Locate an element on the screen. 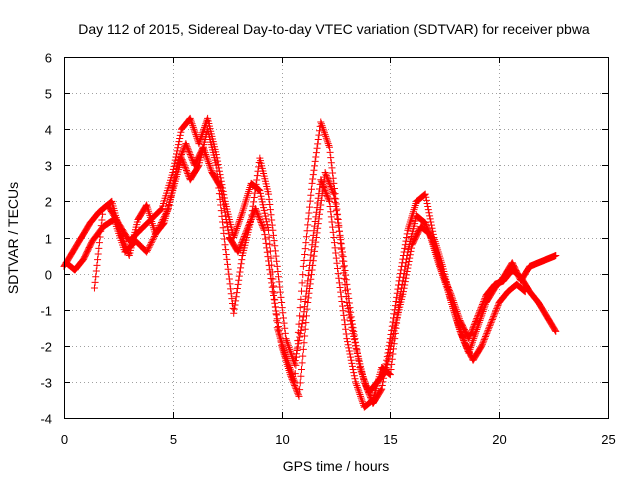 Image resolution: width=640 pixels, height=480 pixels. y-tick-label: 0 is located at coordinates (48, 275).